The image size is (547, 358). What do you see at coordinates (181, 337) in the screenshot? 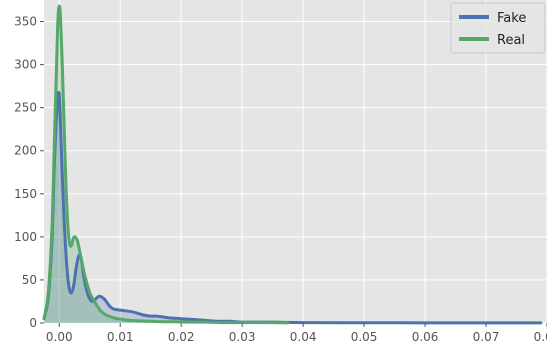
I see `x-tick-label: 0.02` at bounding box center [181, 337].